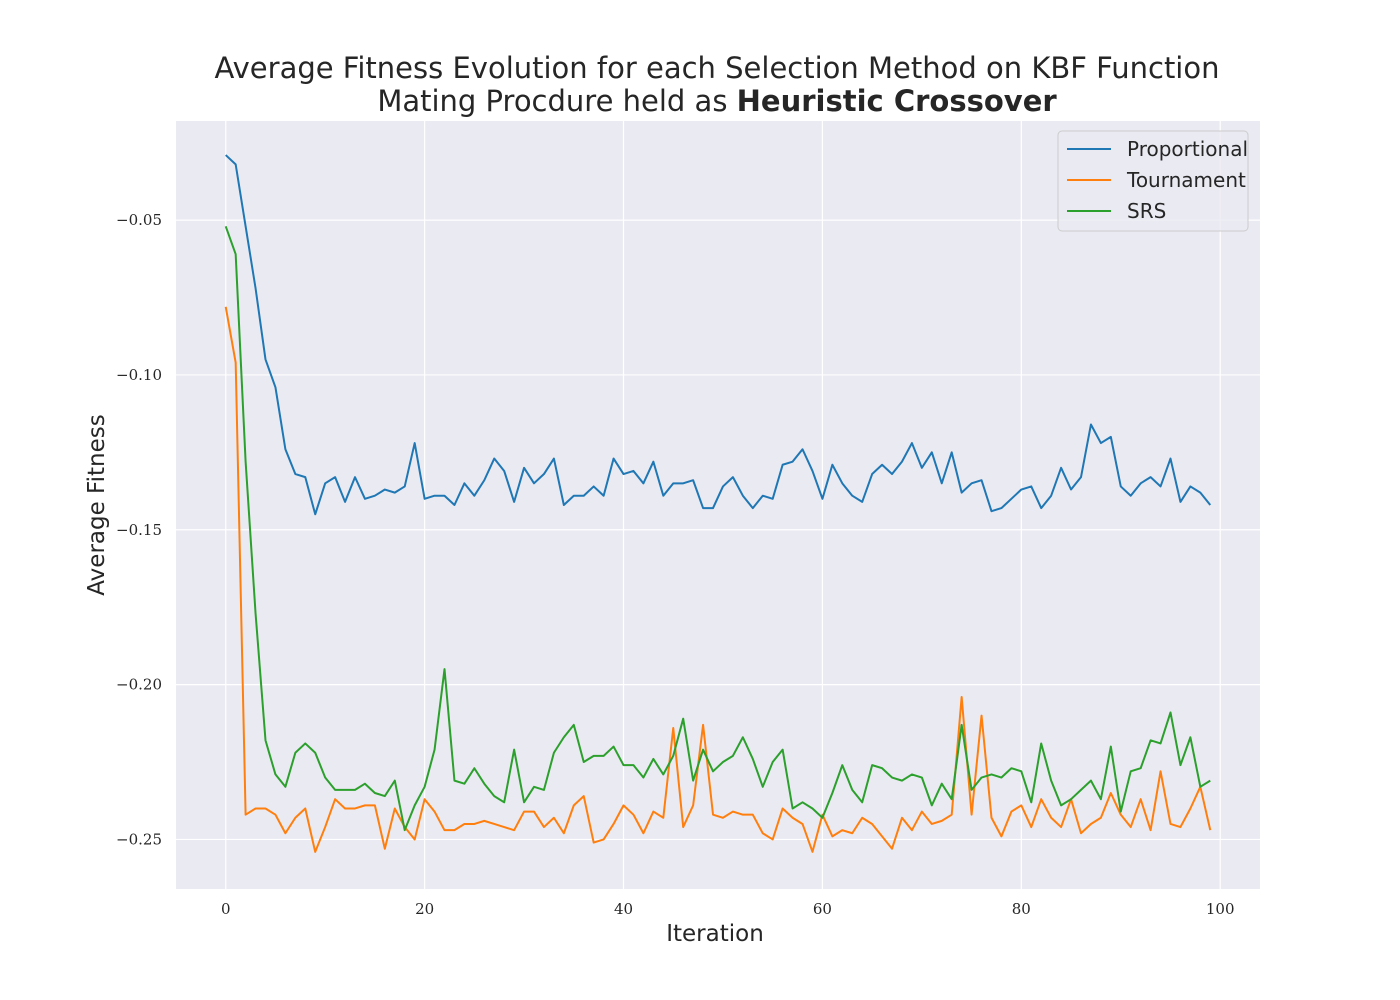 The image size is (1400, 1000). Describe the element at coordinates (715, 934) in the screenshot. I see `x-axis-label: Iteration` at that location.